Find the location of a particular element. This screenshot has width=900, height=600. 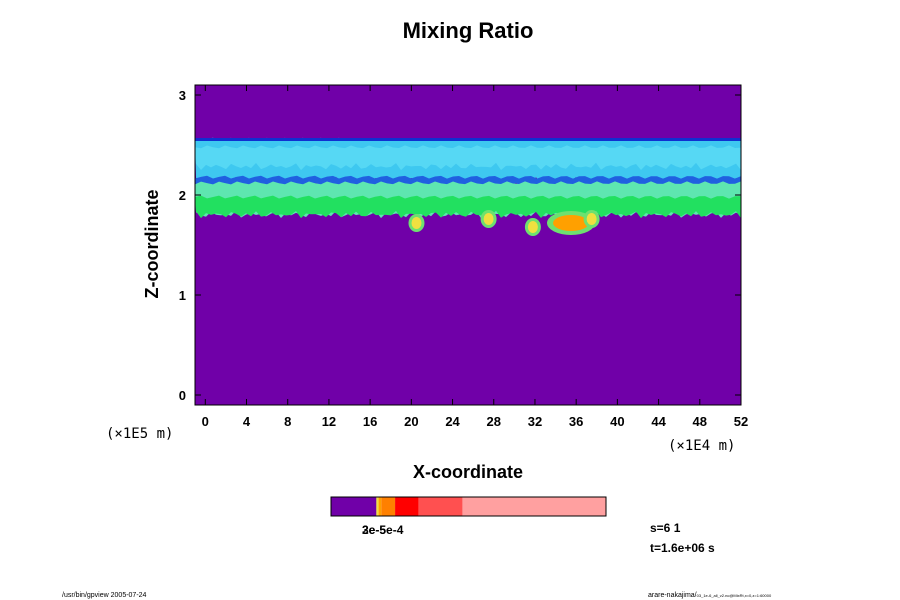

x-tick-label: 4 is located at coordinates (247, 421).